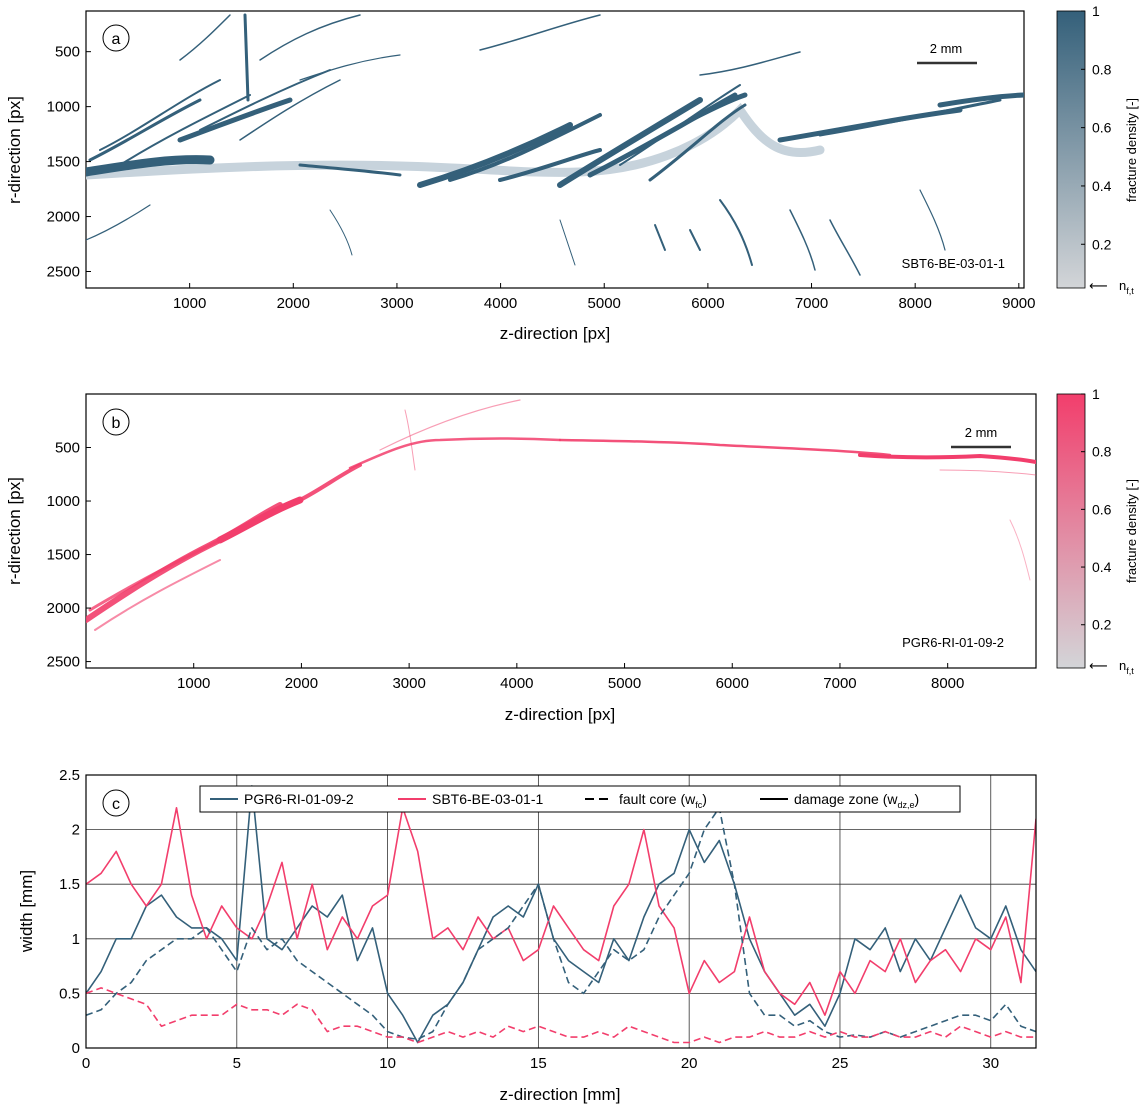 The image size is (1142, 1106). I want to click on panel-b-letter-text: b, so click(116, 423).